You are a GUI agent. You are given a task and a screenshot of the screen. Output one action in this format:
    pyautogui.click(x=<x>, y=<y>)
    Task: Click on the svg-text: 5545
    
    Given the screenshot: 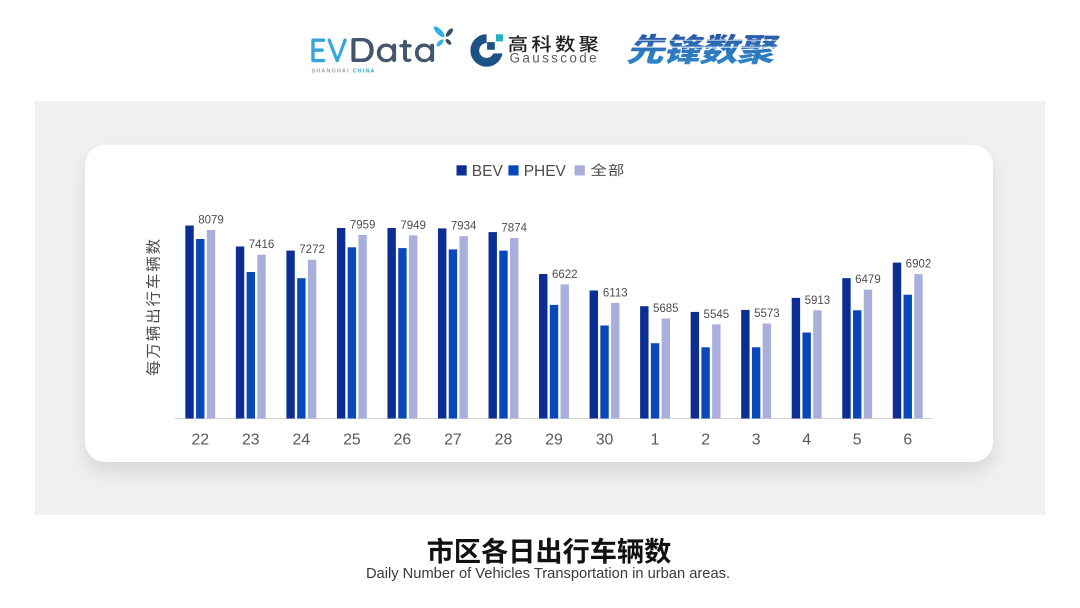 What is the action you would take?
    pyautogui.click(x=717, y=315)
    